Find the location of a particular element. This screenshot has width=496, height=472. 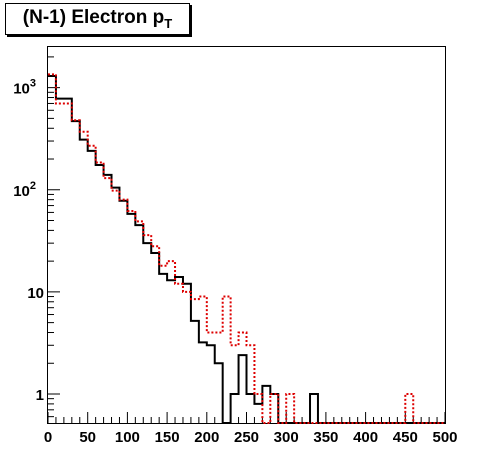

y-tick-label: 10³ is located at coordinates (24, 88).